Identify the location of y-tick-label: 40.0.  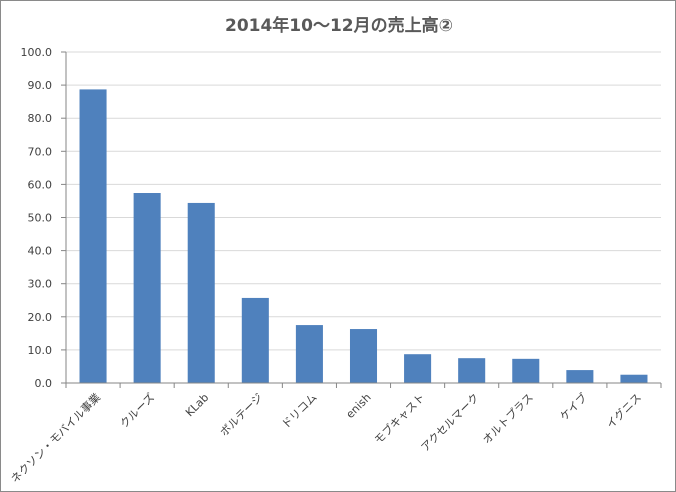
(40, 251).